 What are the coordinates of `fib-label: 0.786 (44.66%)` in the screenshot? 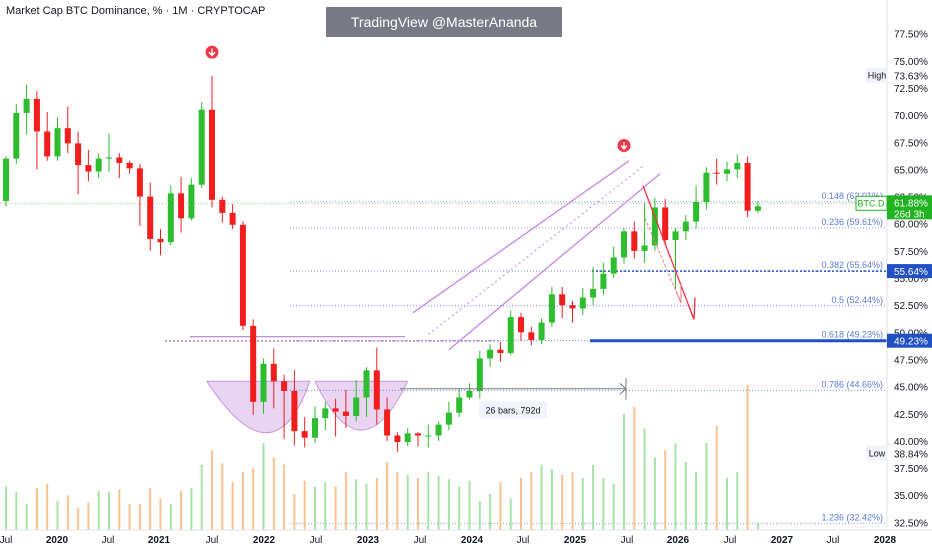 It's located at (852, 384).